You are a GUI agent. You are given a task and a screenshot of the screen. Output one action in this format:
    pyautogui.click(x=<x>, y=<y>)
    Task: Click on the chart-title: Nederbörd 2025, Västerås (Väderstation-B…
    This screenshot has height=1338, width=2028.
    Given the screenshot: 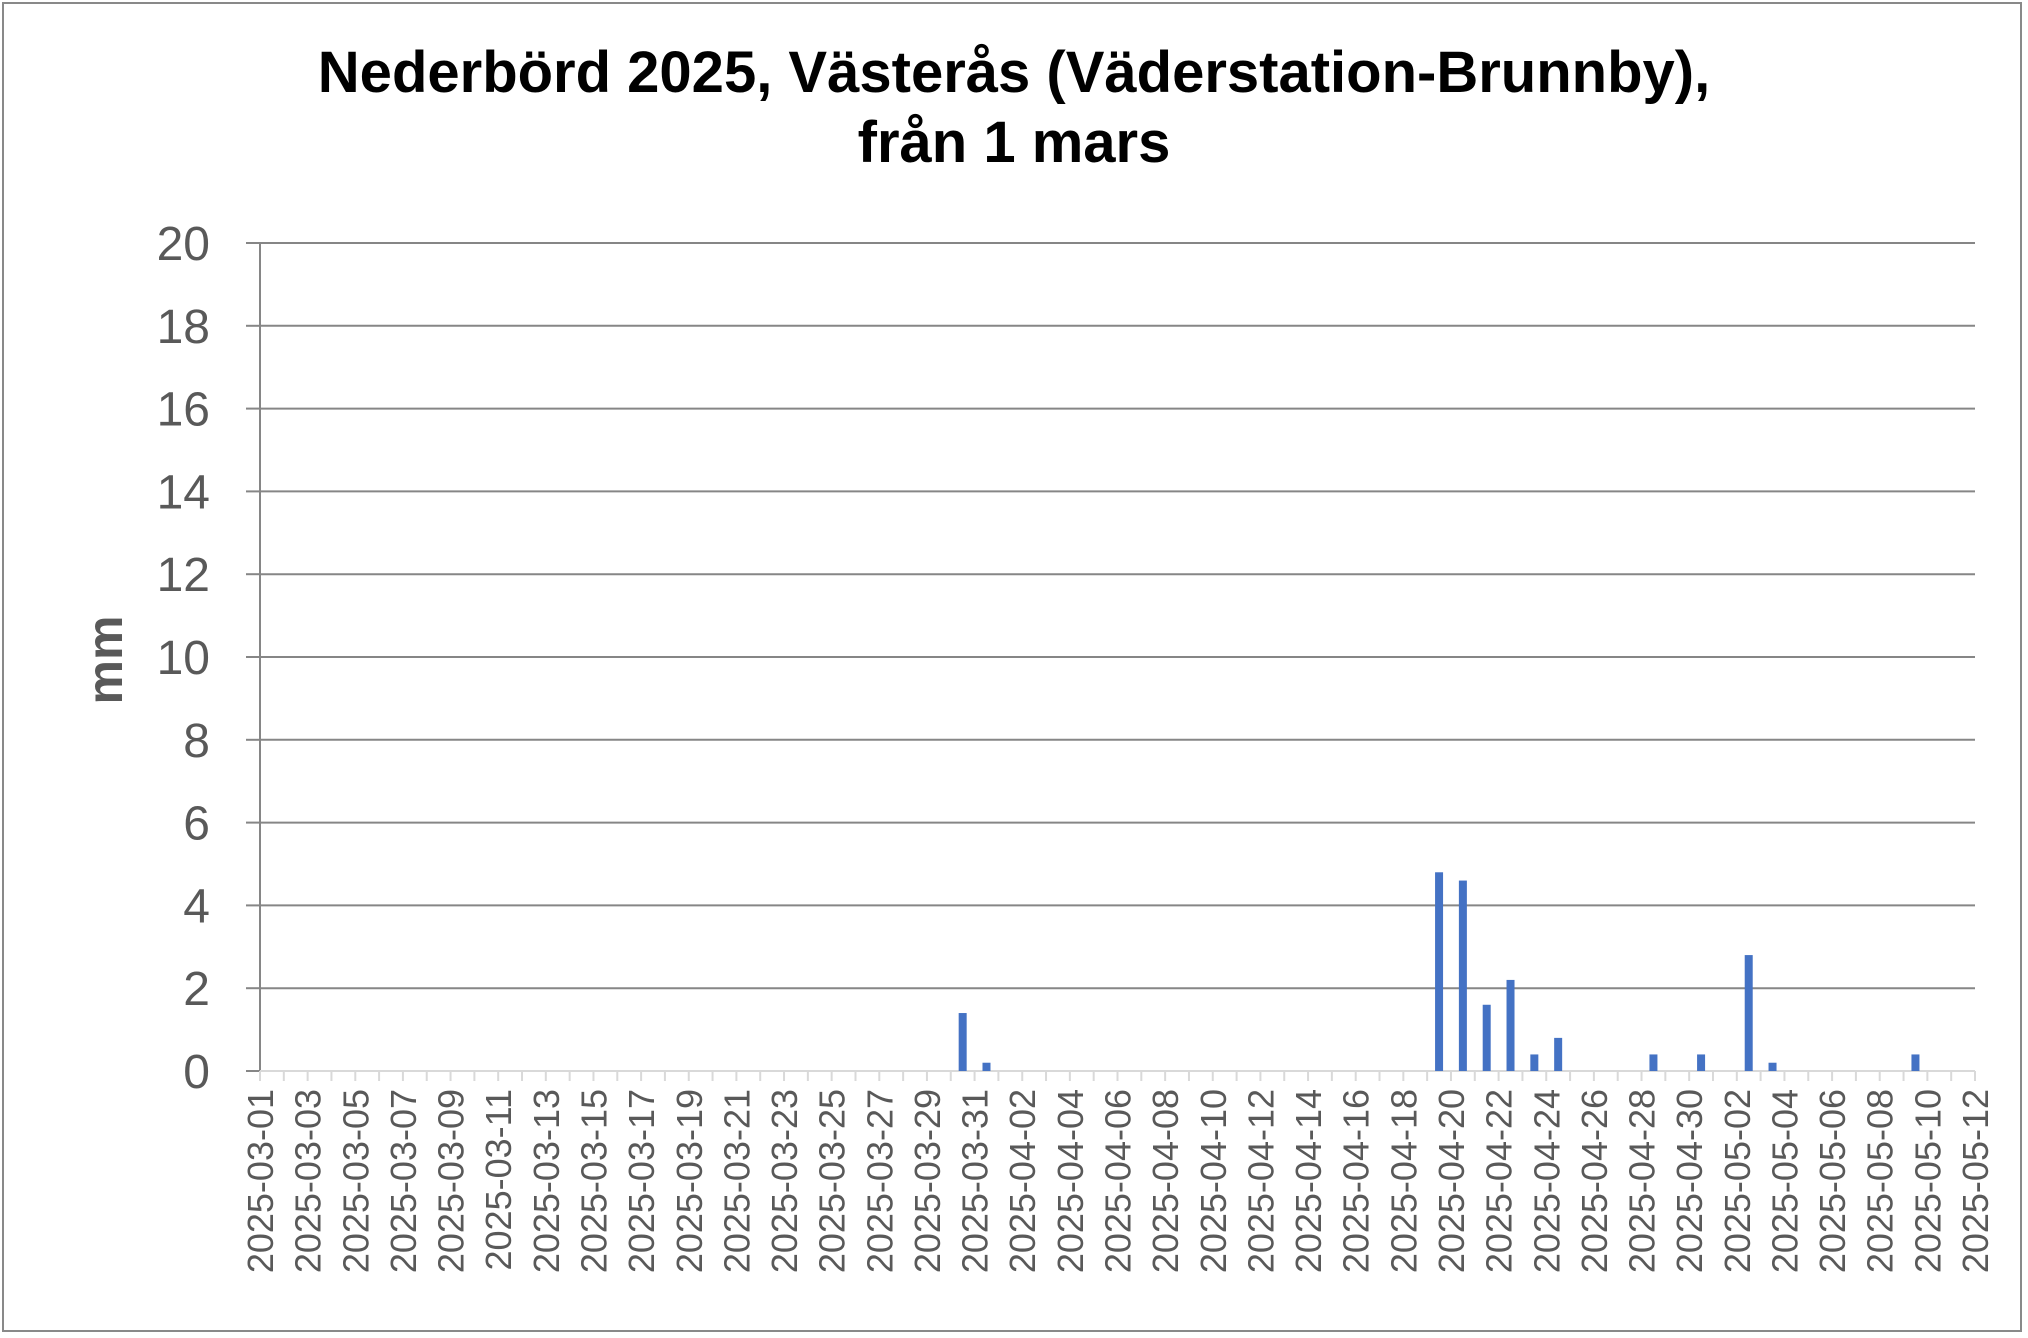 What is the action you would take?
    pyautogui.click(x=1014, y=108)
    